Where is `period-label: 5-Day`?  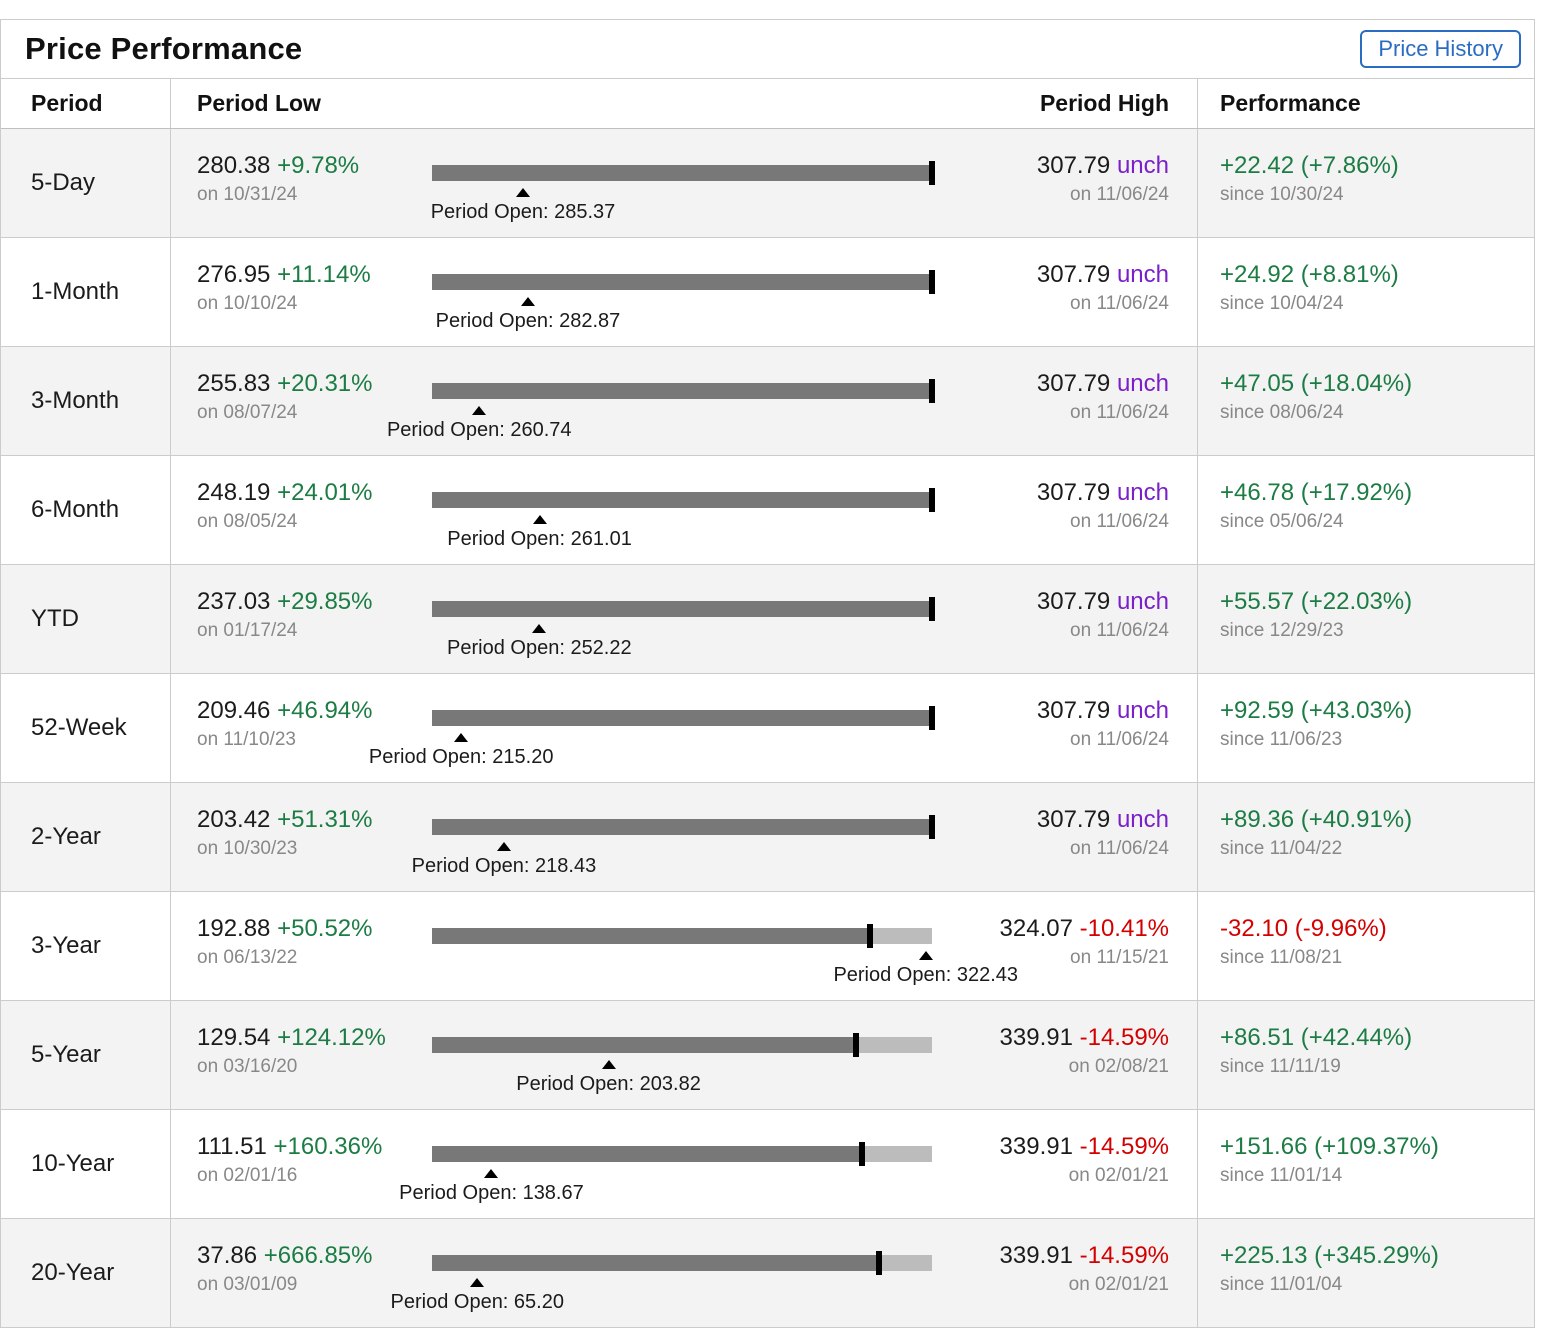 period-label: 5-Day is located at coordinates (63, 182).